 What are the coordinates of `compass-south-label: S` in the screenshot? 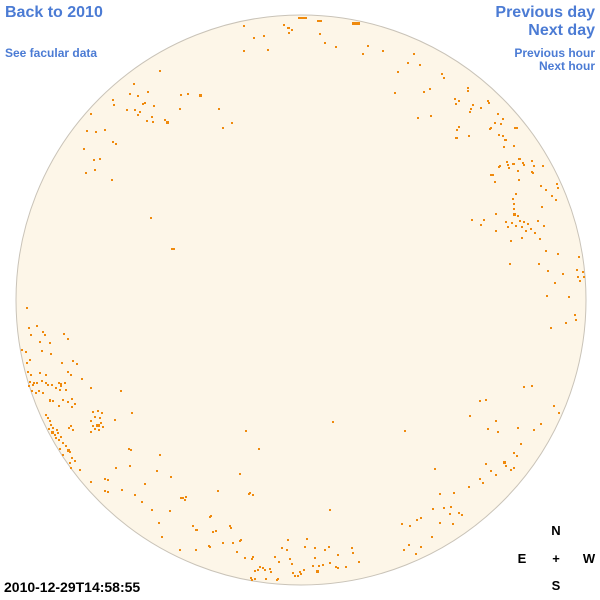 It's located at (556, 585).